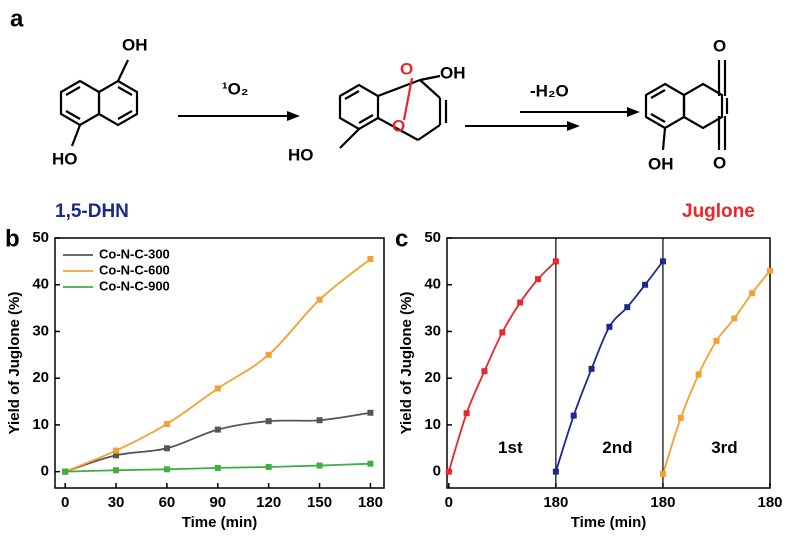 The height and width of the screenshot is (553, 791). I want to click on peroxide-bridge, so click(408, 99).